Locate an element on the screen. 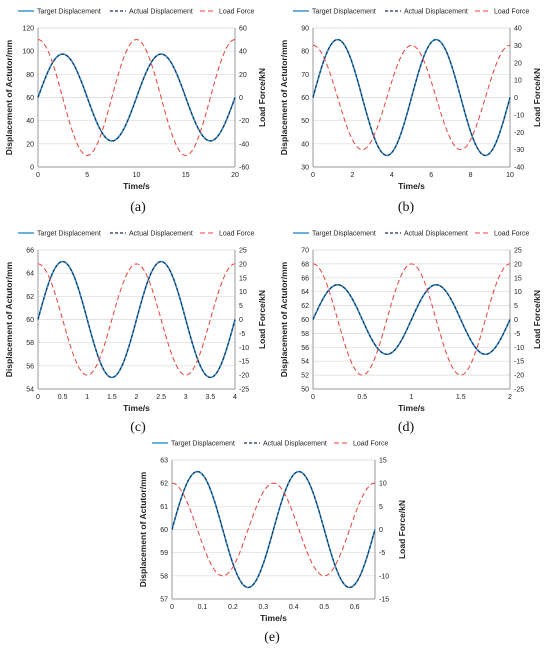  y2-axis-title: Load Force/kN is located at coordinates (262, 97).